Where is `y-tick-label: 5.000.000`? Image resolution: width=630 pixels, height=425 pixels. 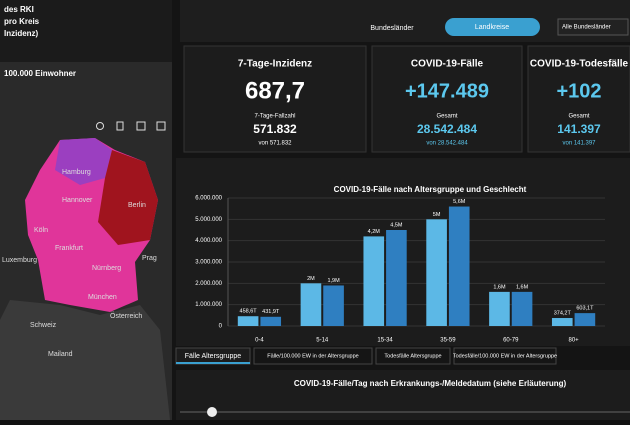
y-tick-label: 5.000.000 is located at coordinates (208, 220).